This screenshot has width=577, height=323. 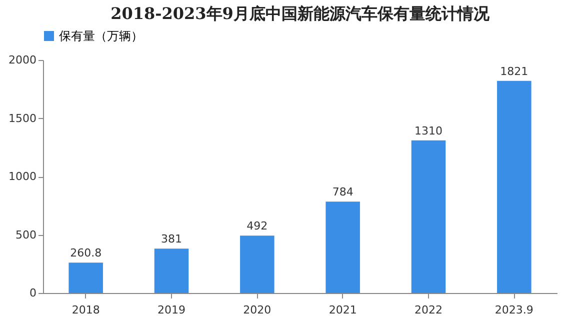 What do you see at coordinates (428, 131) in the screenshot?
I see `data-label: 1310` at bounding box center [428, 131].